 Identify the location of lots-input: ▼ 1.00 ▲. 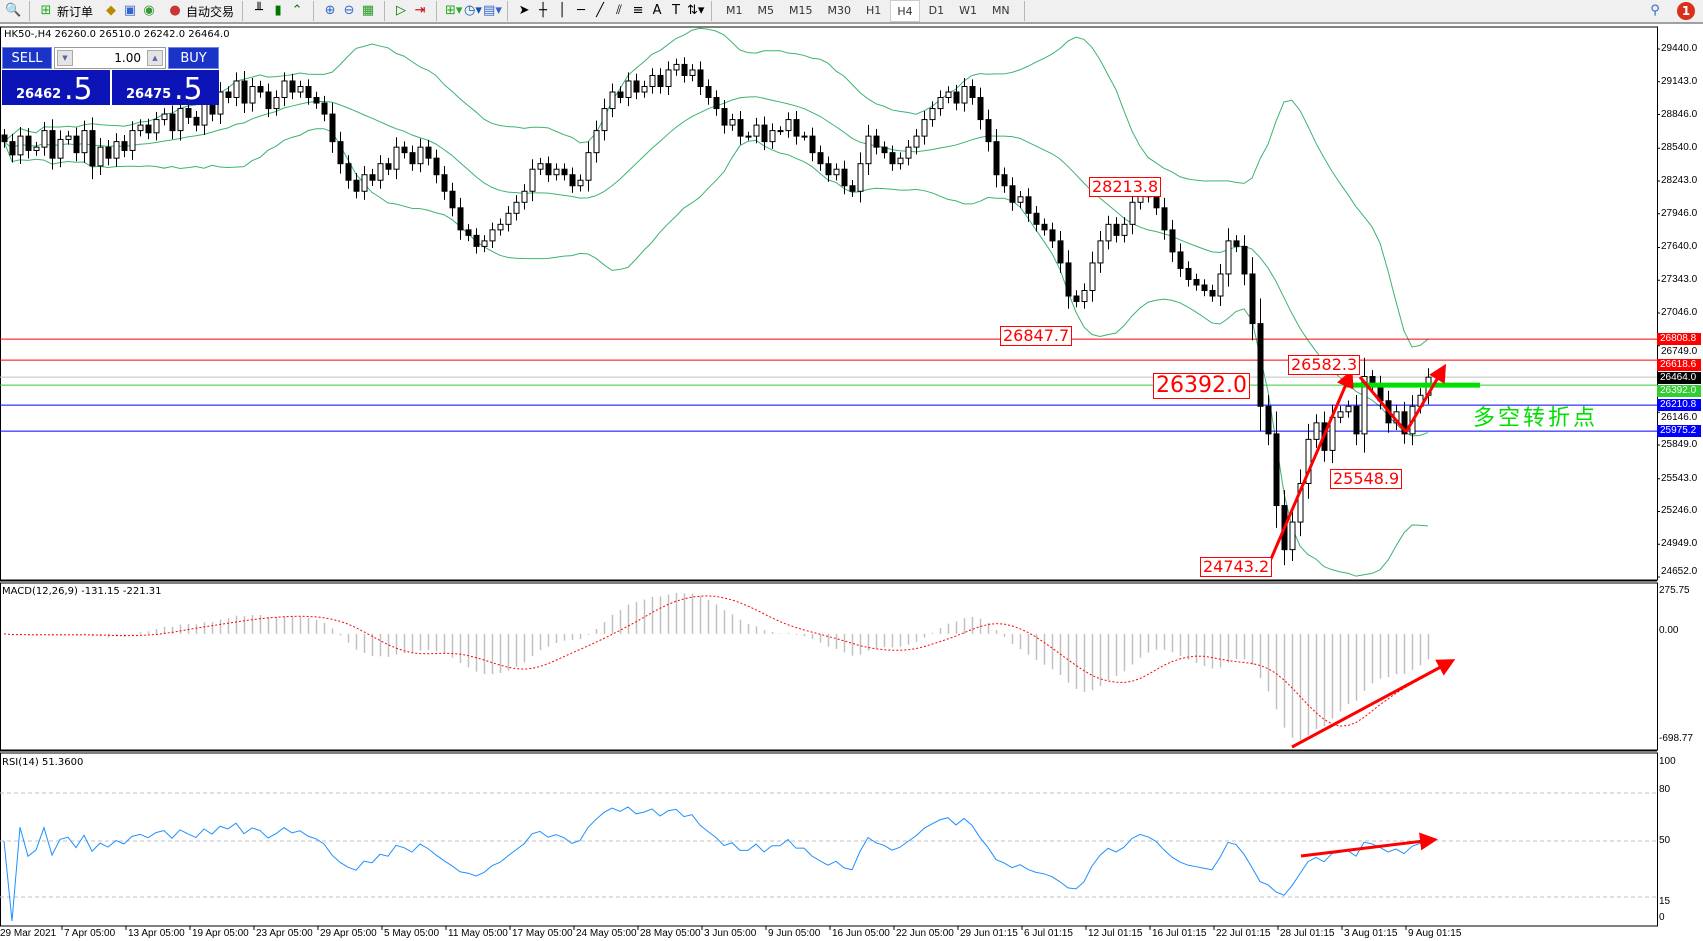
(110, 58).